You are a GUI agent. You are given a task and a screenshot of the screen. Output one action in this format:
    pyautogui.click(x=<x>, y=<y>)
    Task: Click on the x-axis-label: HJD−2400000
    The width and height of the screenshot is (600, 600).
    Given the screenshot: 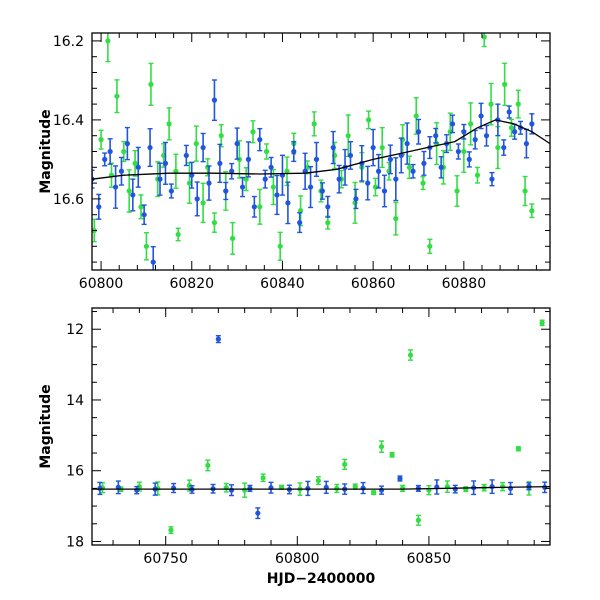 What is the action you would take?
    pyautogui.click(x=321, y=579)
    